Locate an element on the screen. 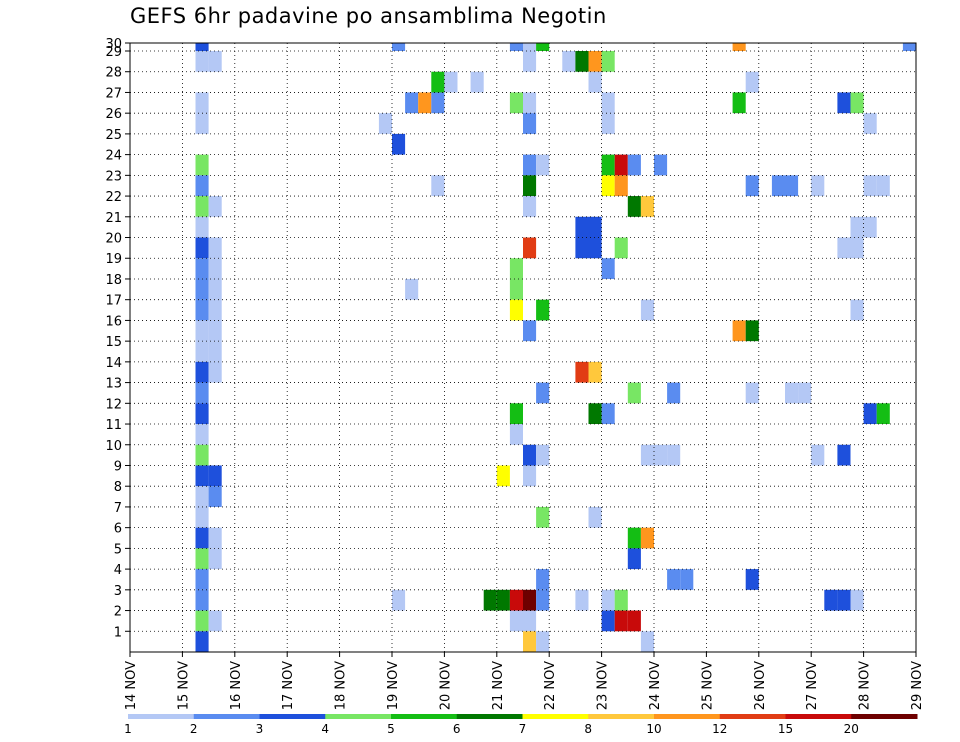 The height and width of the screenshot is (742, 960). chart-title: GEFS 6hr padavine po ansamblima Negotin is located at coordinates (368, 16).